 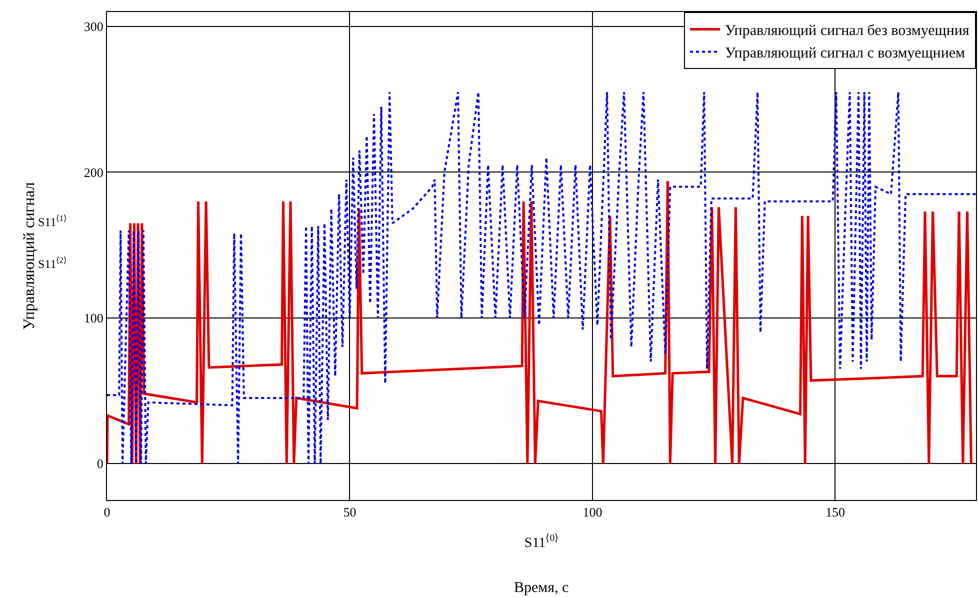 What do you see at coordinates (845, 54) in the screenshot?
I see `legend-label: Управляющий сигнал с возмуещнием` at bounding box center [845, 54].